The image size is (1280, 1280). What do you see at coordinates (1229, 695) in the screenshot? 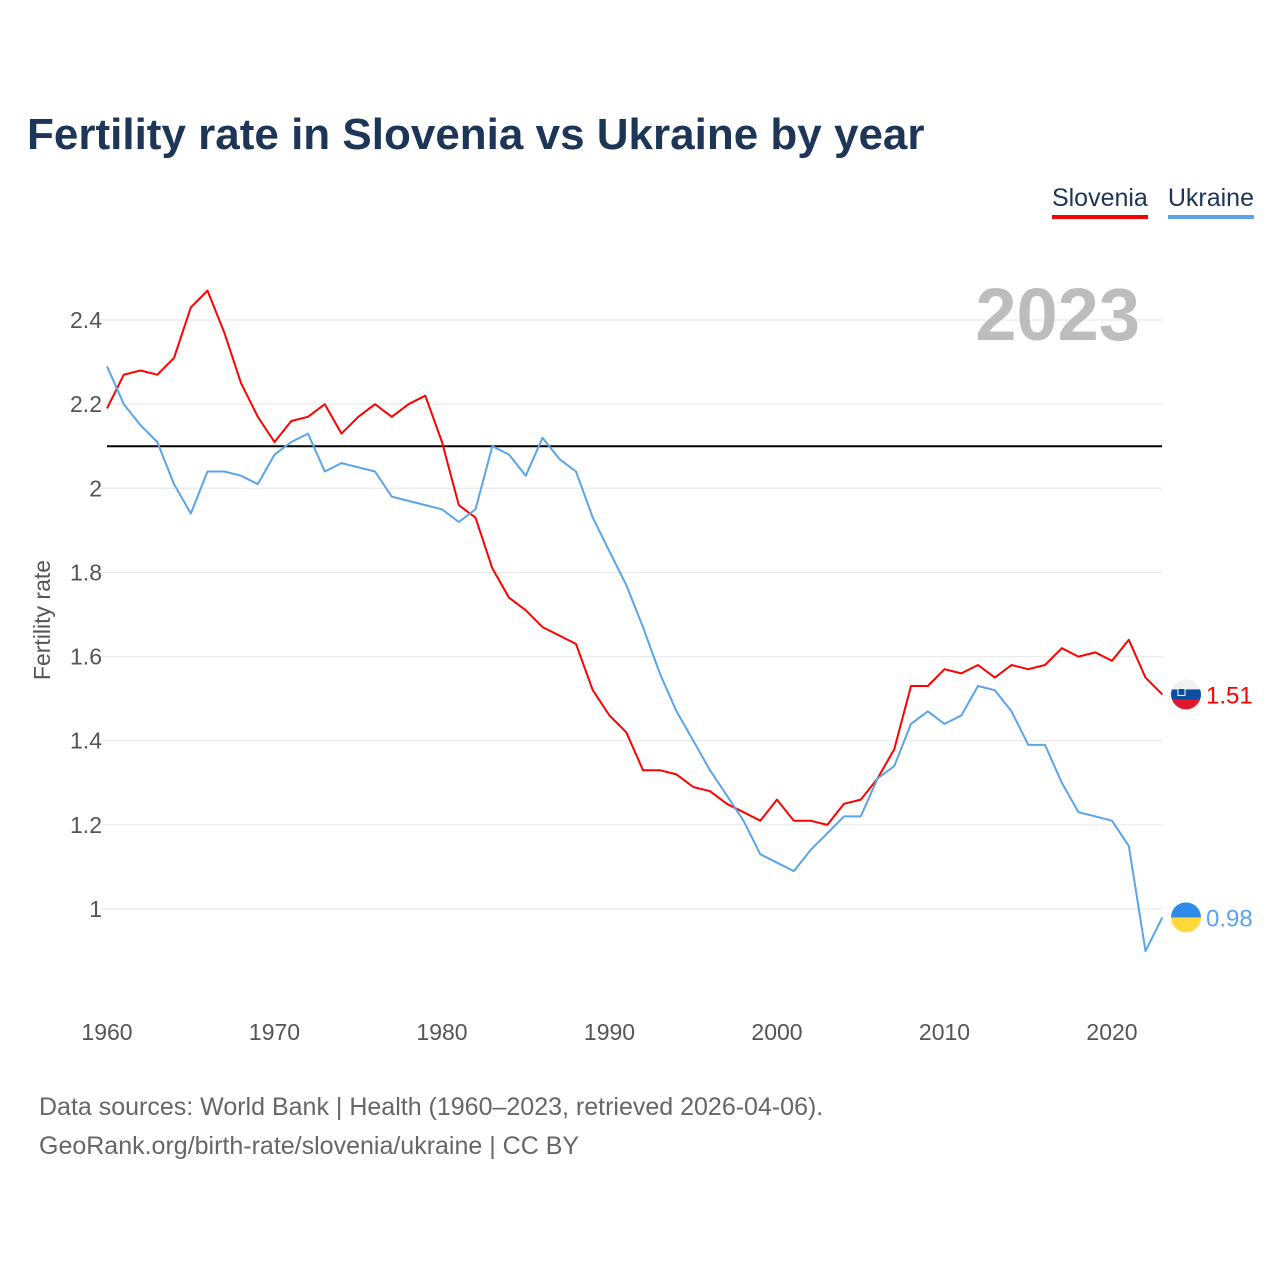
I see `end-value-label: 1.51` at bounding box center [1229, 695].